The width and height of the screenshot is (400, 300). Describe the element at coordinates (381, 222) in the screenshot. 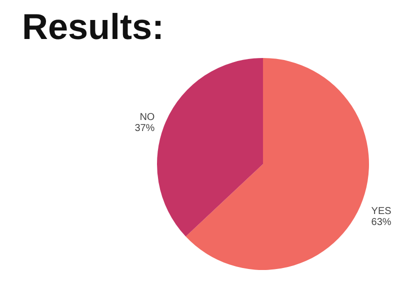

I see `data-label: 63%` at that location.